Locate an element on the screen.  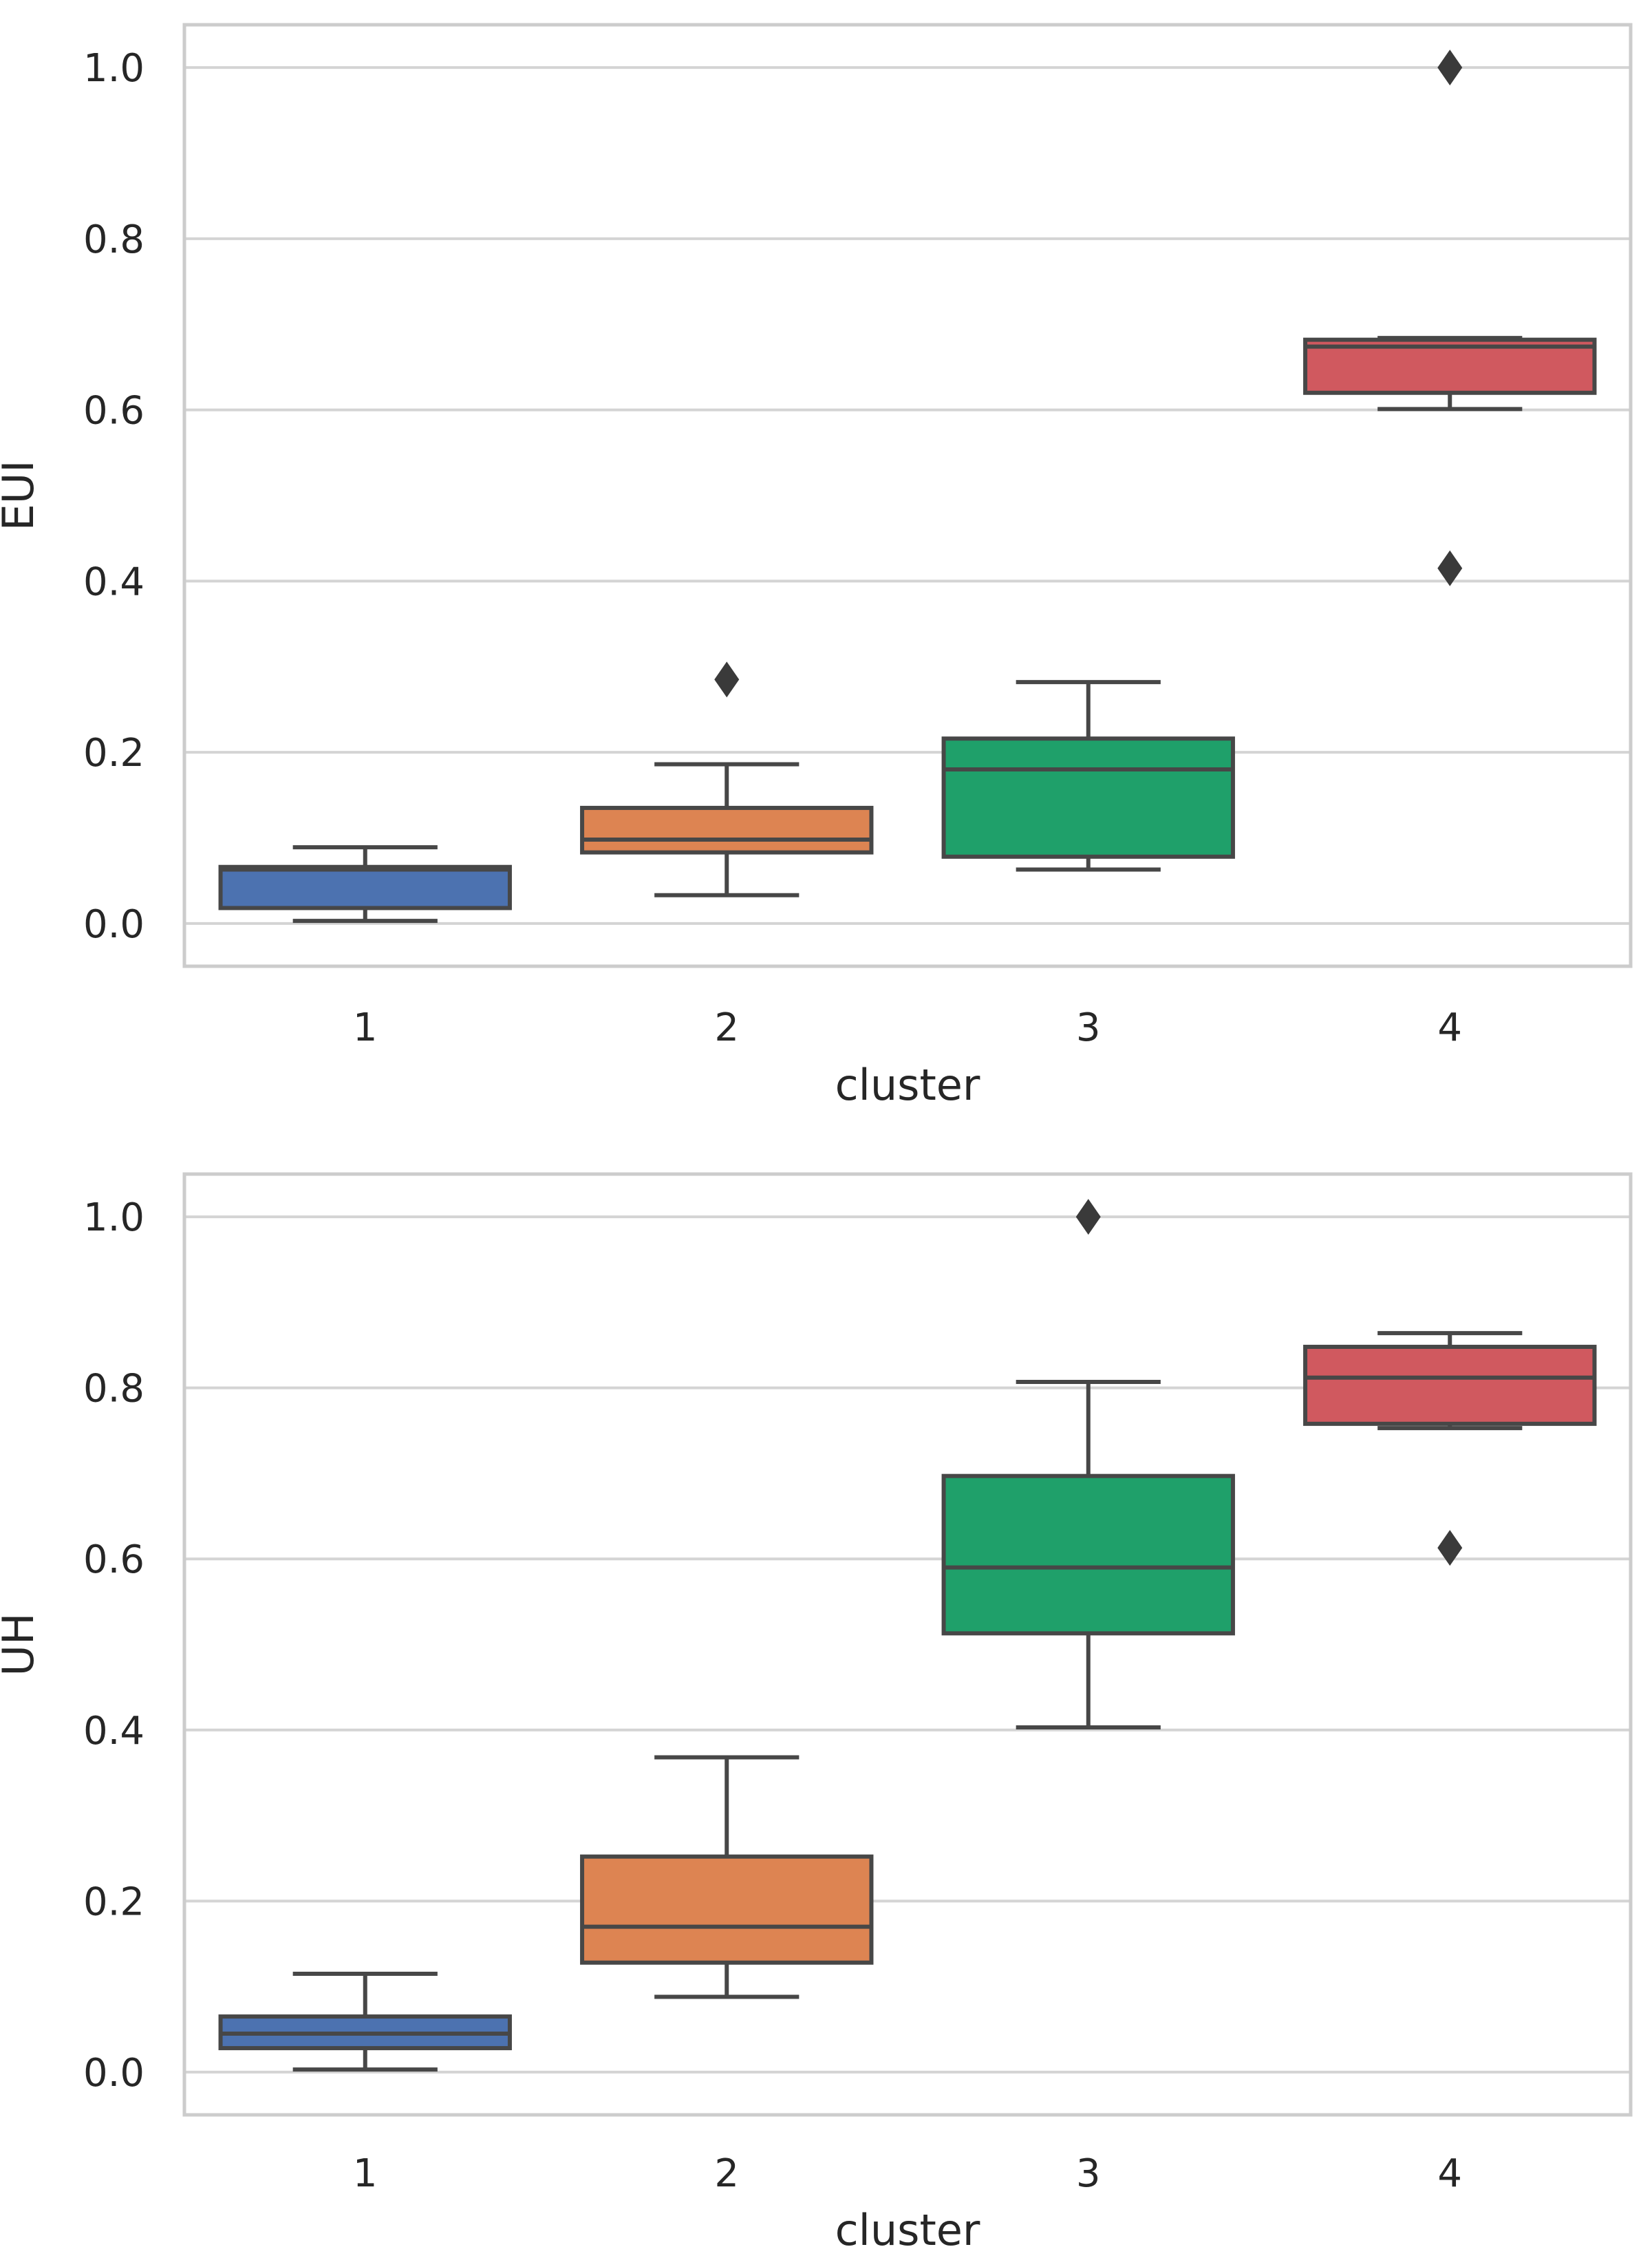
y-axis-label: UH is located at coordinates (21, 1644).